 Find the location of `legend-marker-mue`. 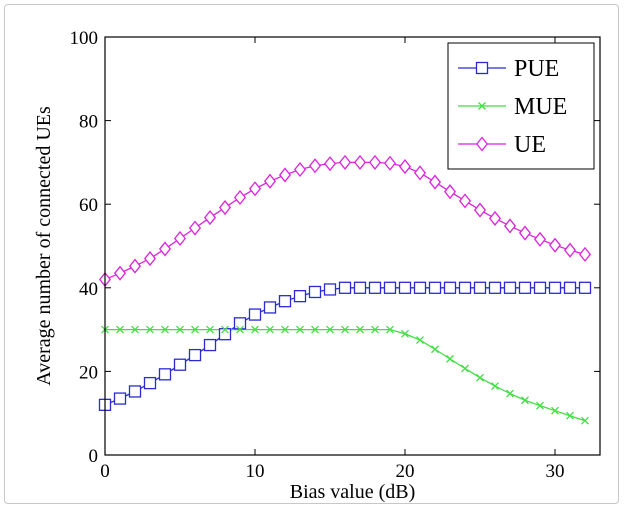

legend-marker-mue is located at coordinates (482, 106).